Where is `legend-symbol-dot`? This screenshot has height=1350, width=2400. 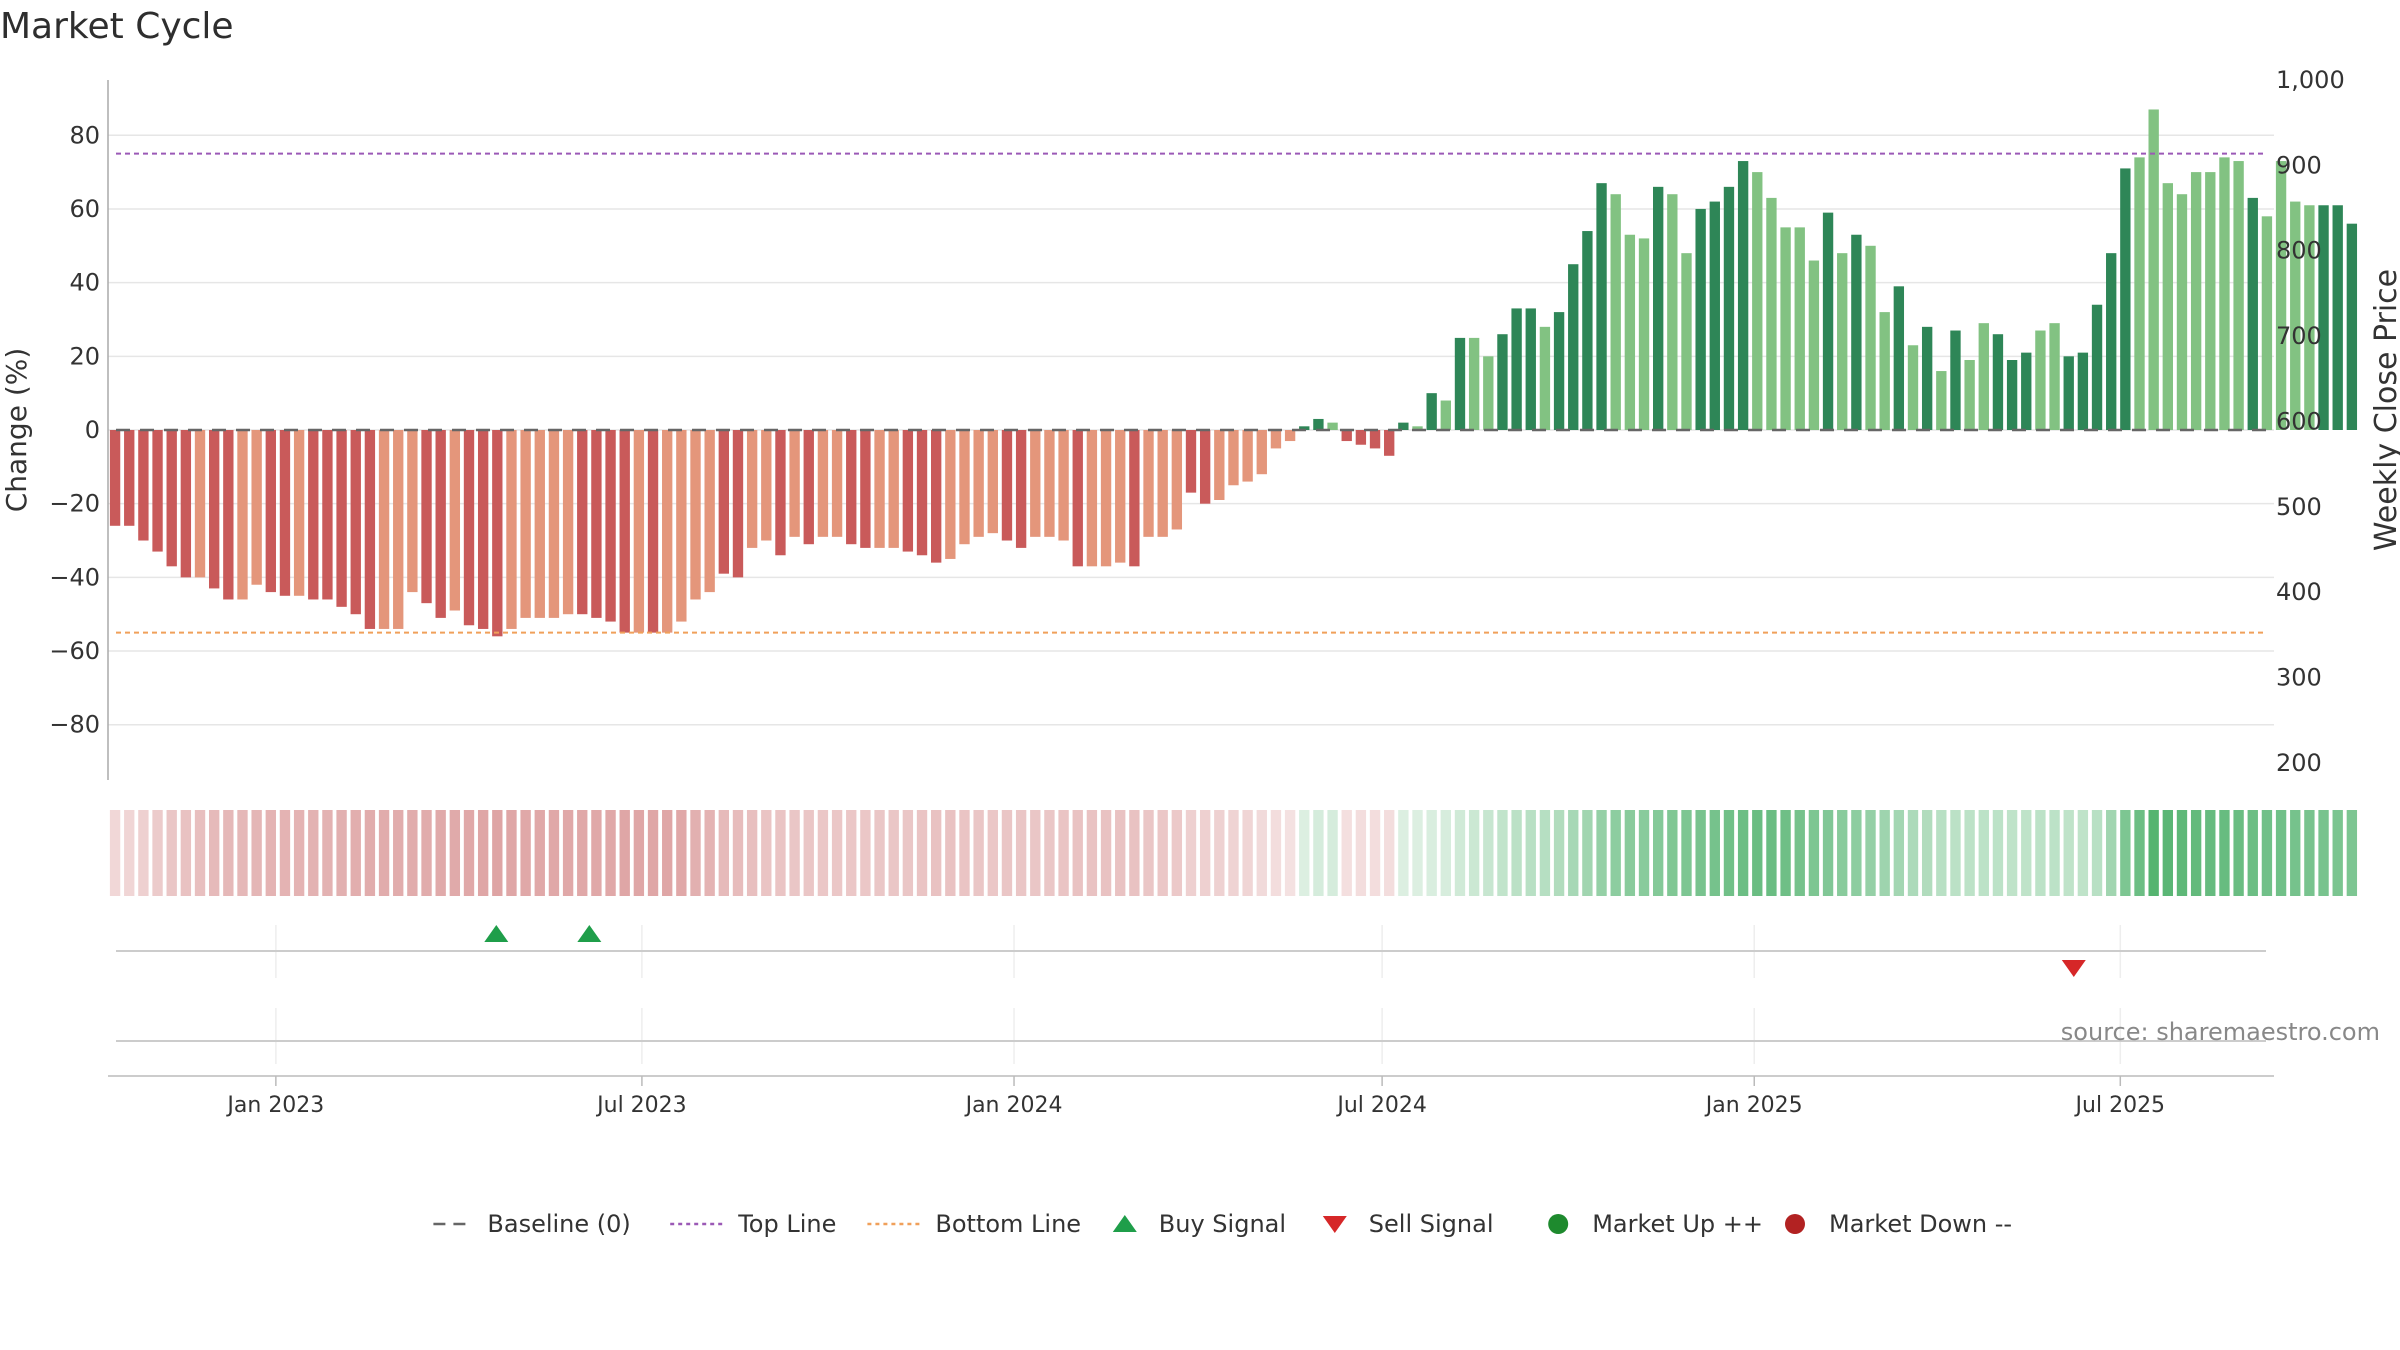 legend-symbol-dot is located at coordinates (1558, 1224).